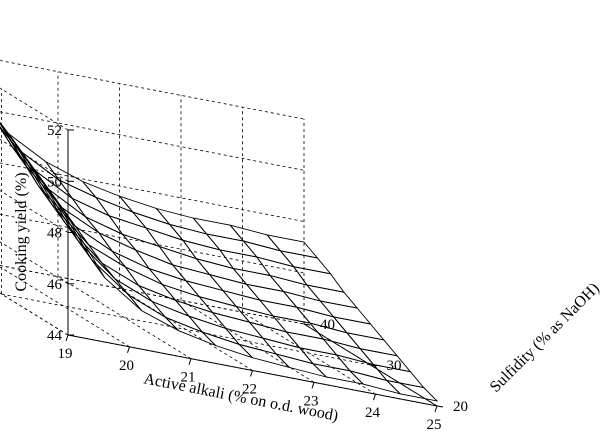  I want to click on x-tick-label: 22, so click(249, 390).